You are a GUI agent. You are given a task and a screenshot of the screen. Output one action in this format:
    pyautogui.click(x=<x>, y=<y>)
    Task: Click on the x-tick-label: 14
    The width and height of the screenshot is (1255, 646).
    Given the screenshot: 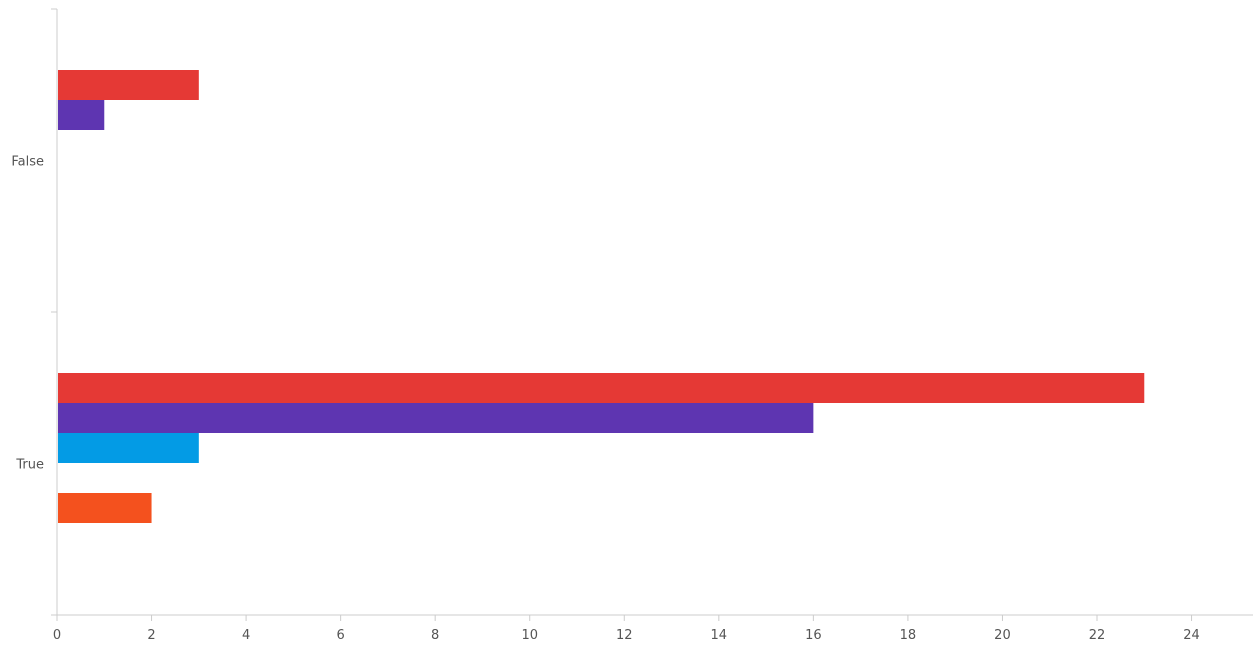 What is the action you would take?
    pyautogui.click(x=719, y=635)
    